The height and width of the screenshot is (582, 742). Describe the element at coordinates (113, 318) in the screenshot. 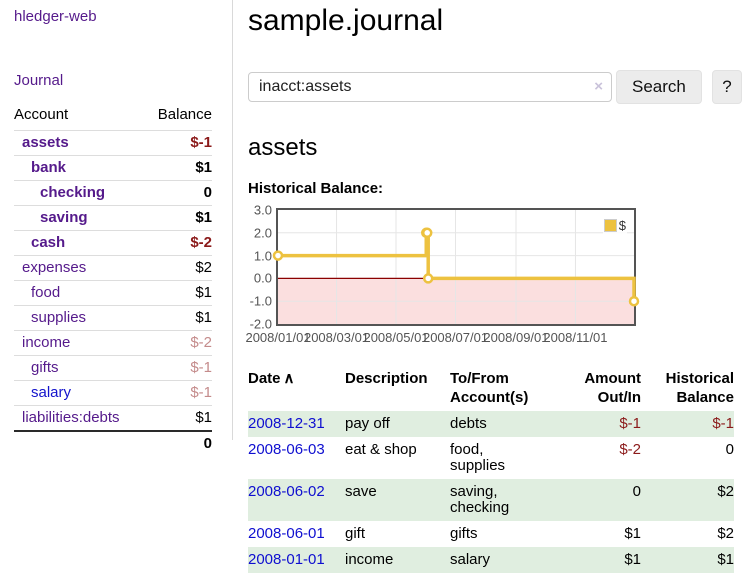

I see `account-row: supplies $1` at that location.